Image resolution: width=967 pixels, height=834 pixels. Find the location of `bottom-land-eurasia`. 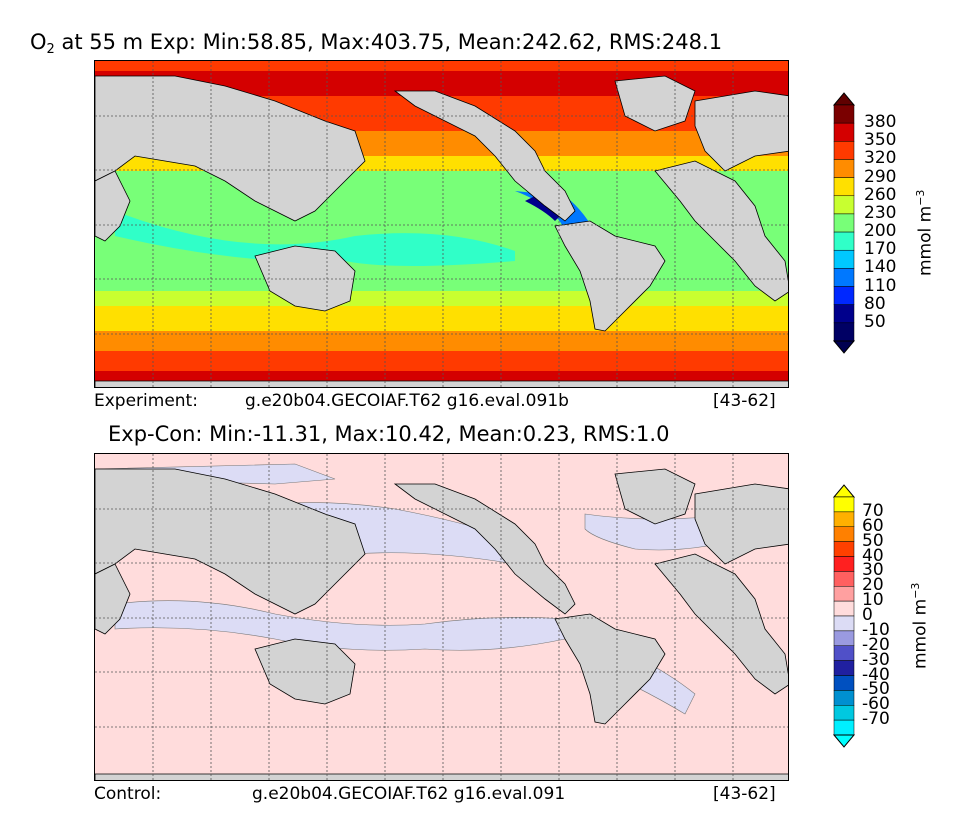

bottom-land-eurasia is located at coordinates (230, 541).